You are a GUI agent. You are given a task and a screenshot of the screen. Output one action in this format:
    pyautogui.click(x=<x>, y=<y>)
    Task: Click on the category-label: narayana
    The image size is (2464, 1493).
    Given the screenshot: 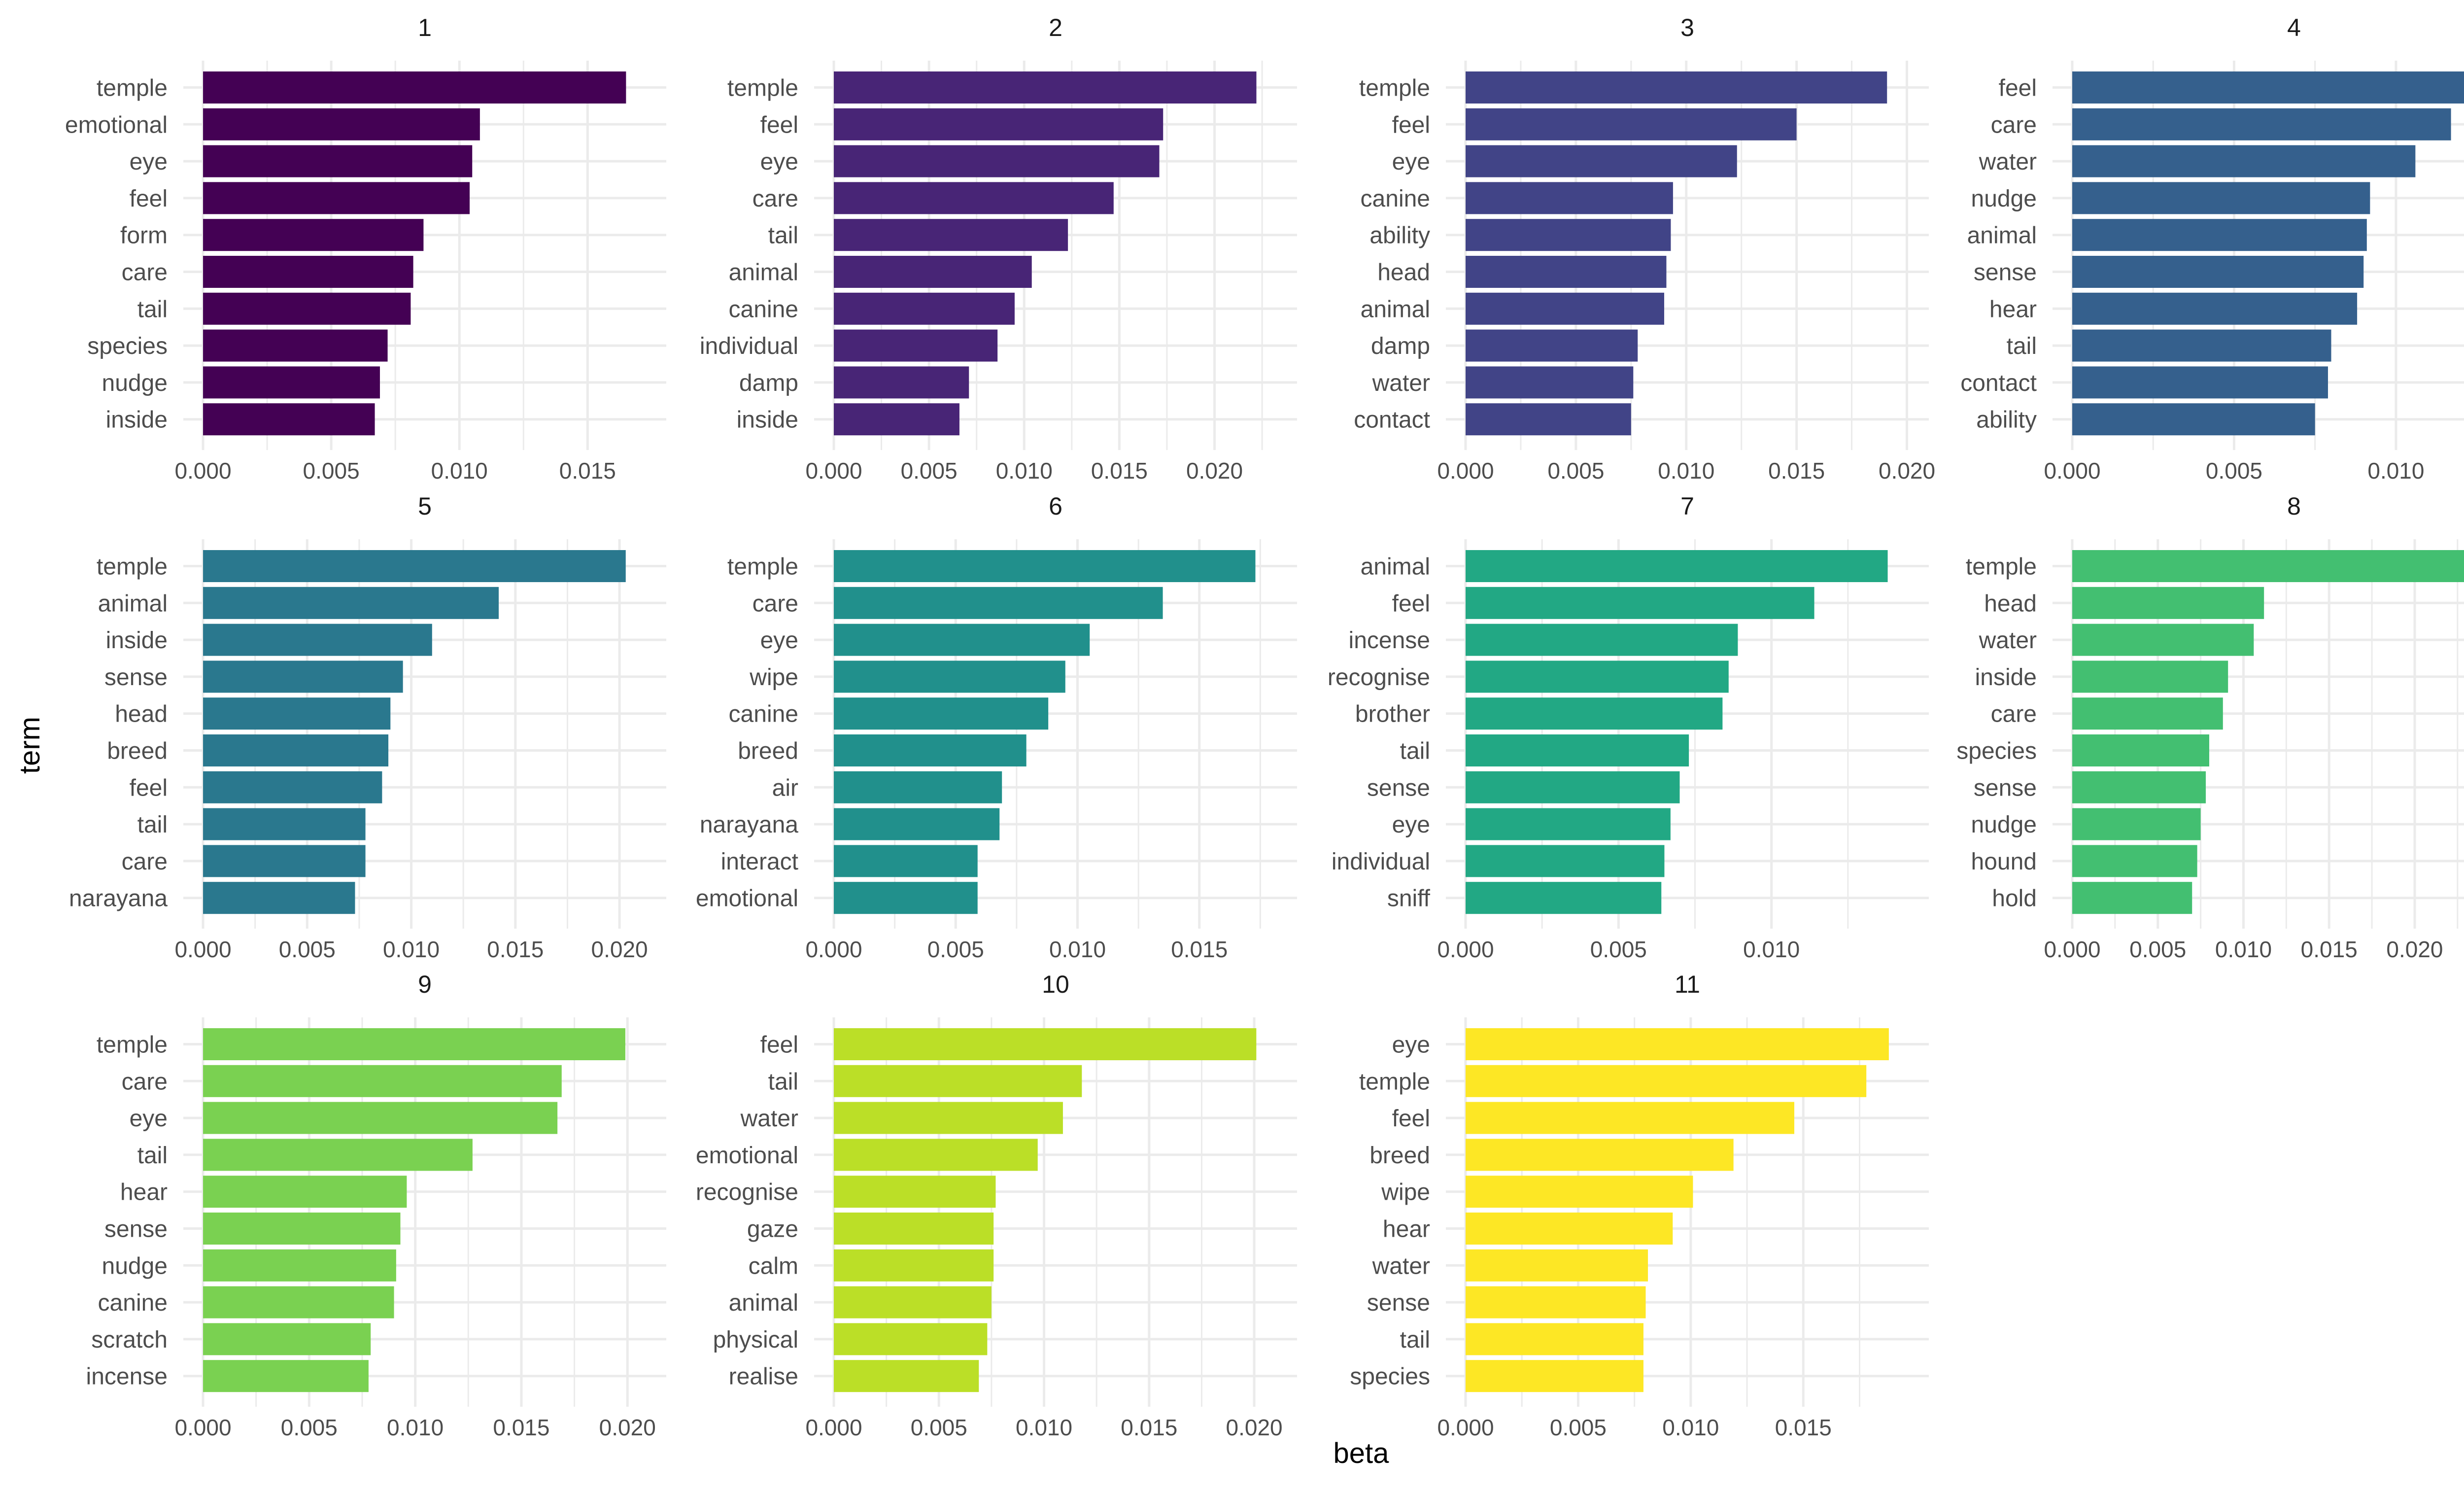 What is the action you would take?
    pyautogui.click(x=118, y=899)
    